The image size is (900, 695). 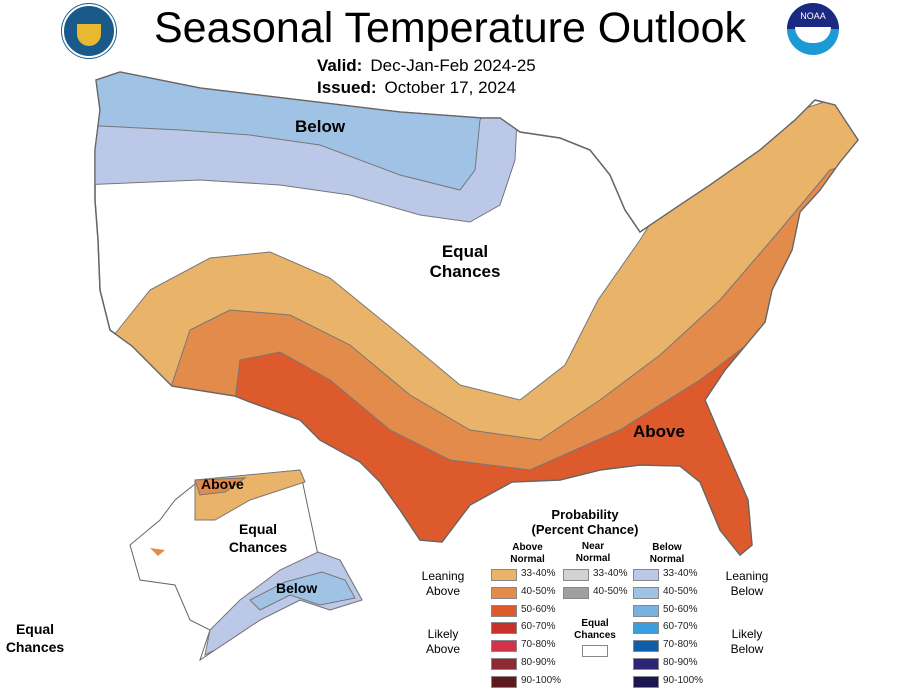 What do you see at coordinates (680, 627) in the screenshot?
I see `legend-range-below-3: 60-70%` at bounding box center [680, 627].